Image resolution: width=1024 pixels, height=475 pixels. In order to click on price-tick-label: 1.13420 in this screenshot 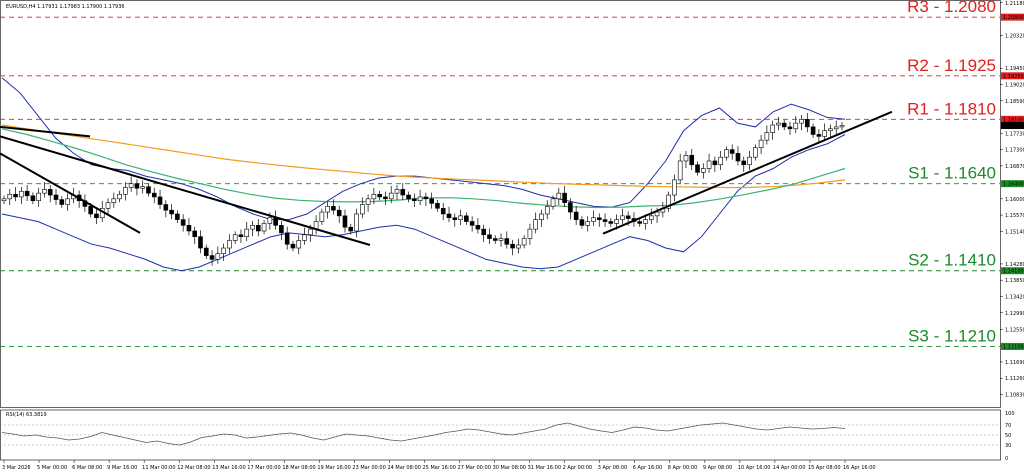, I will do `click(1014, 297)`.